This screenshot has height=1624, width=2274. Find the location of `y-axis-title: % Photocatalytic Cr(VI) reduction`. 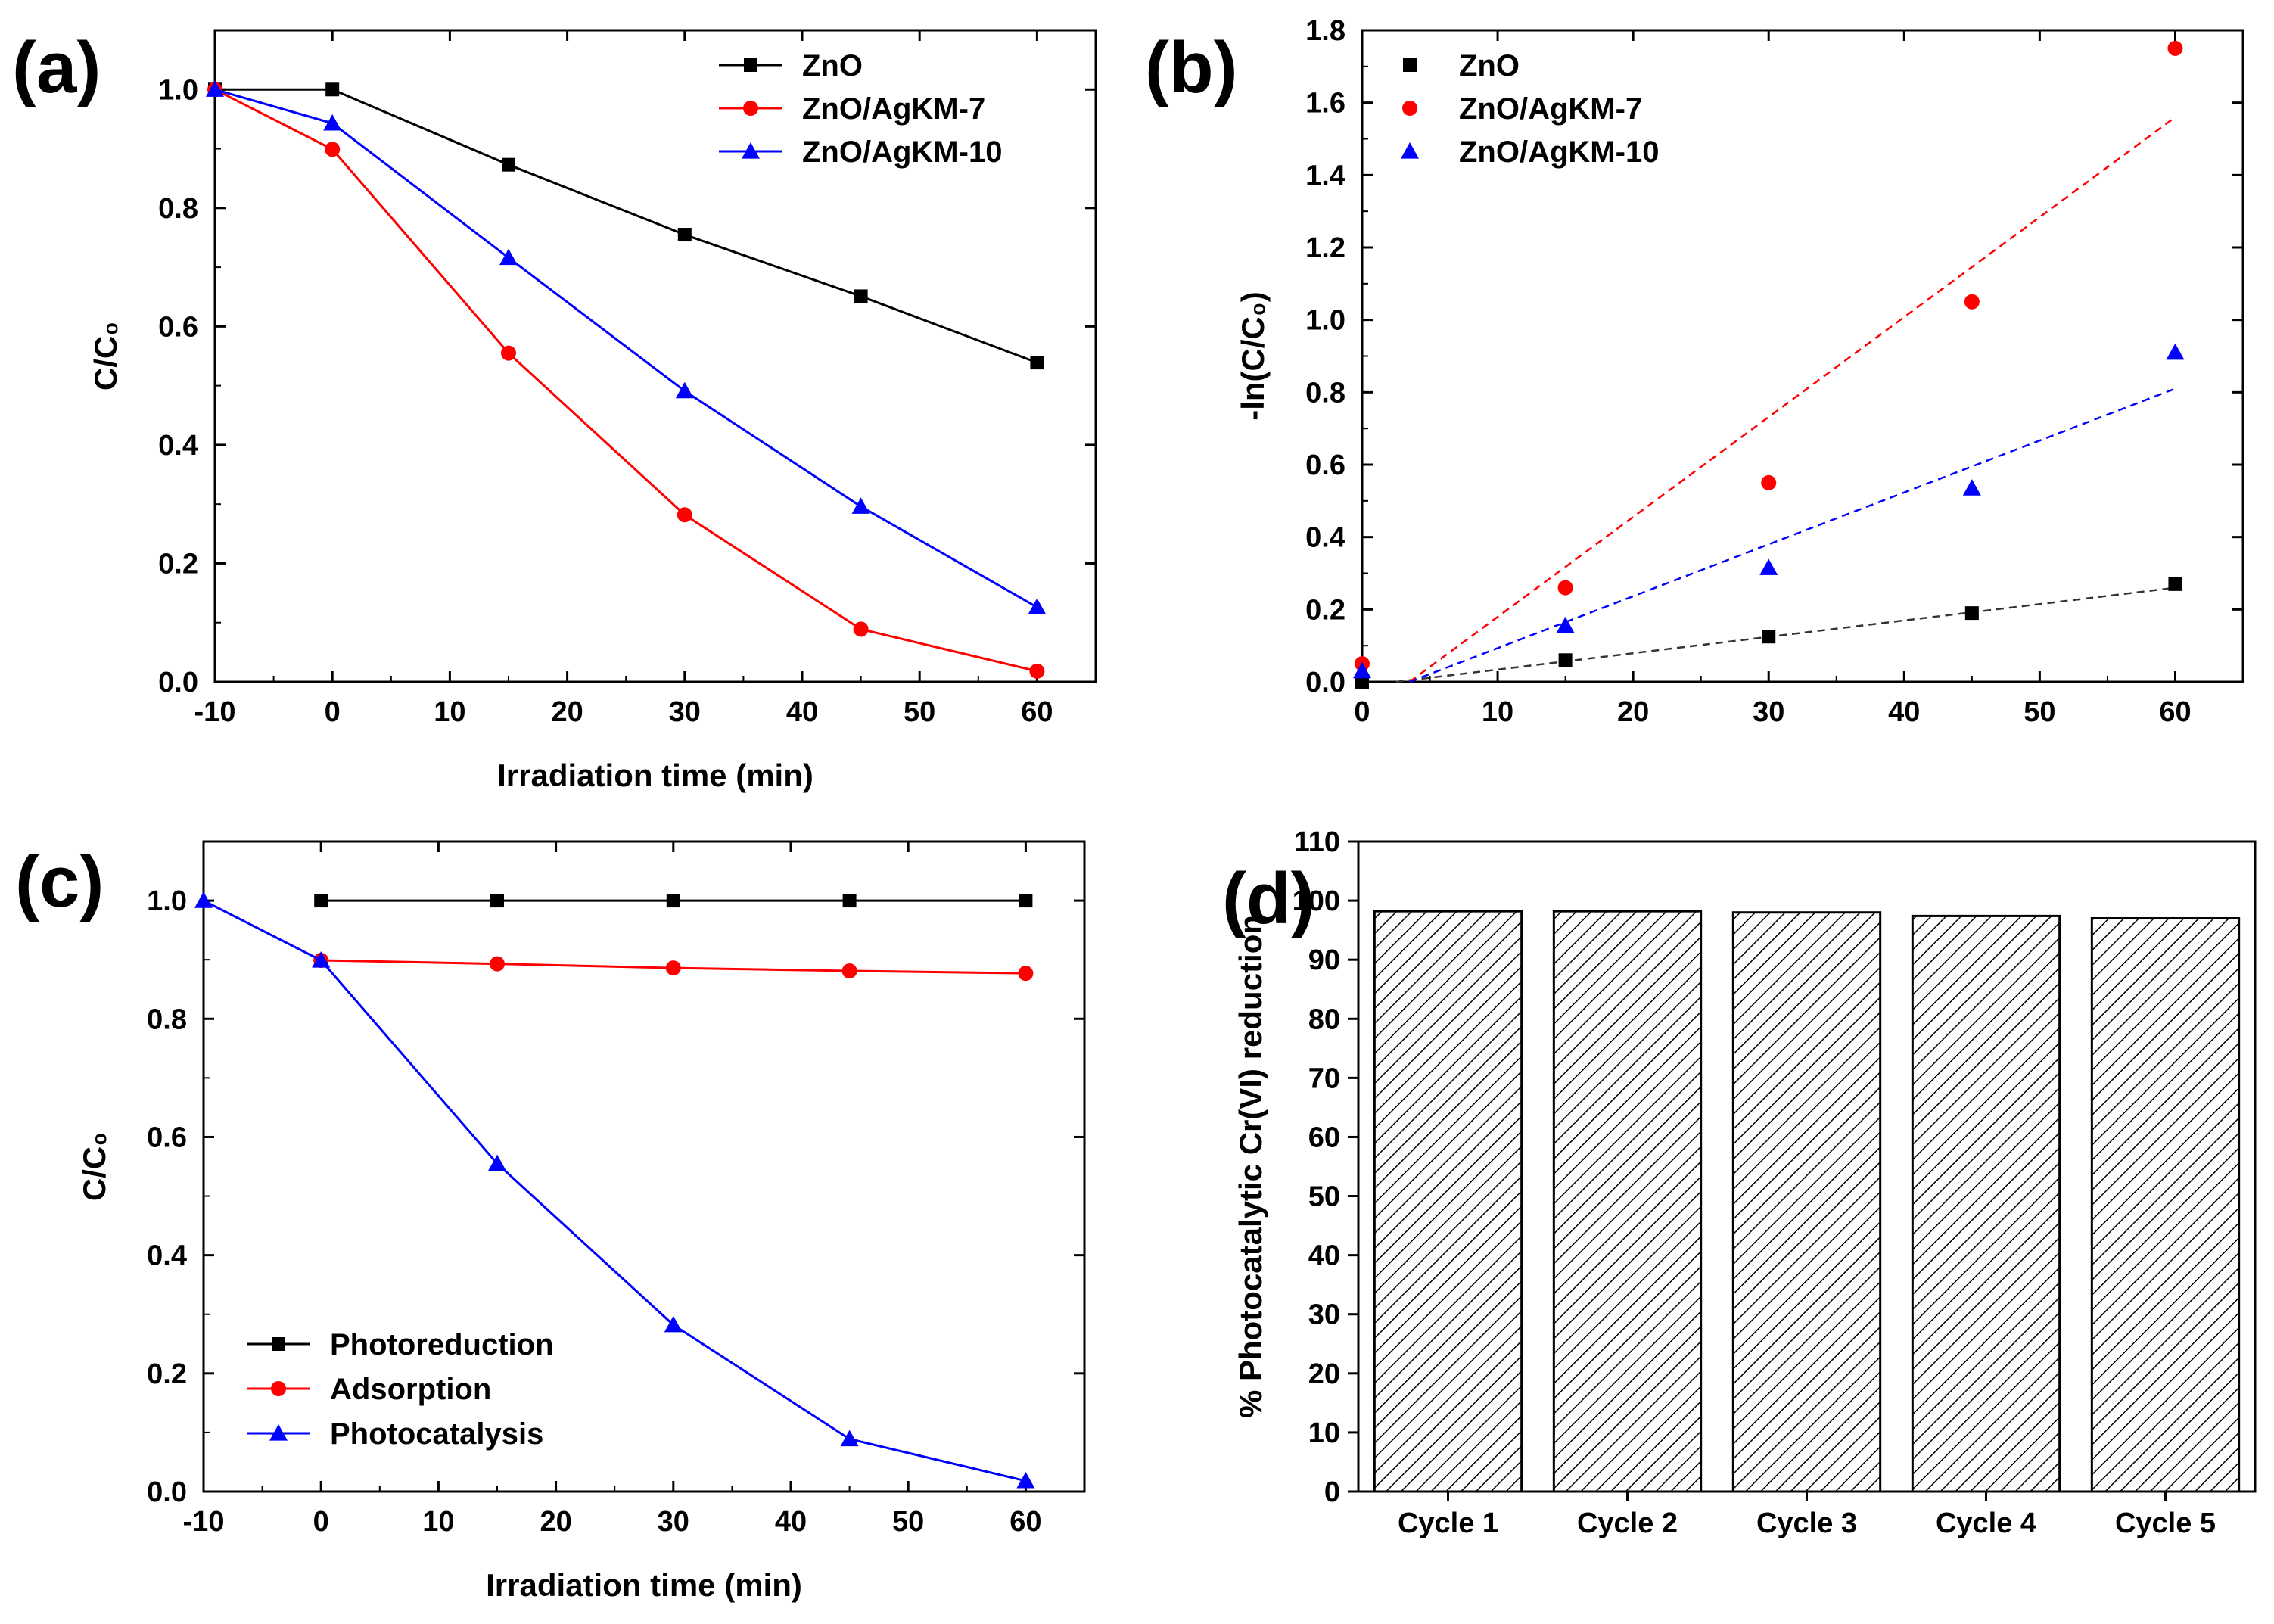

y-axis-title: % Photocatalytic Cr(VI) reduction is located at coordinates (1250, 1166).